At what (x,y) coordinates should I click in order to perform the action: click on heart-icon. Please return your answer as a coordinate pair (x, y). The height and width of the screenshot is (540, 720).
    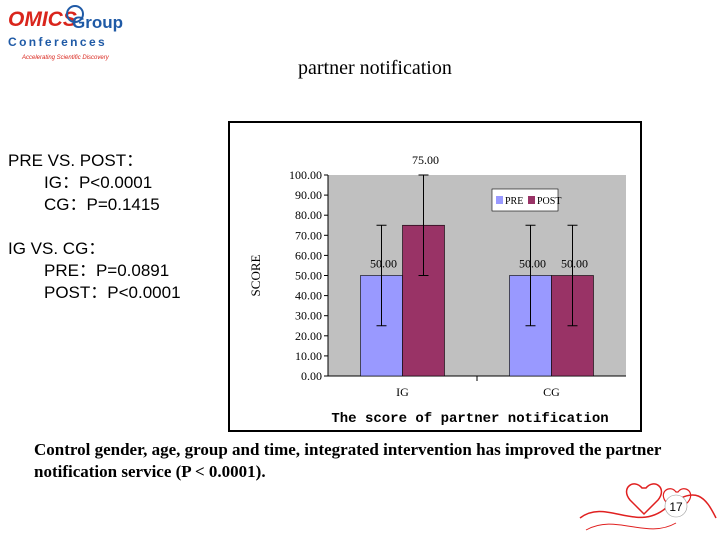
    Looking at the image, I should click on (644, 499).